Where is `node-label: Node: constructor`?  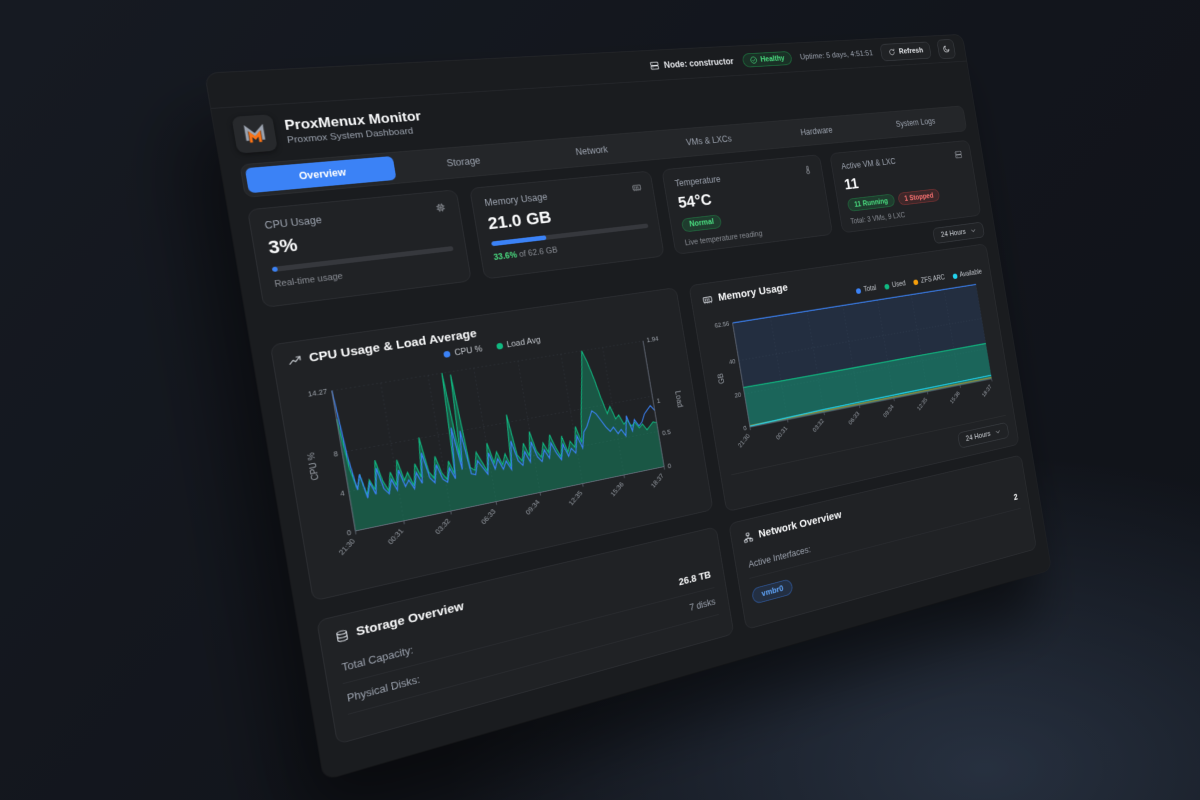 node-label: Node: constructor is located at coordinates (699, 62).